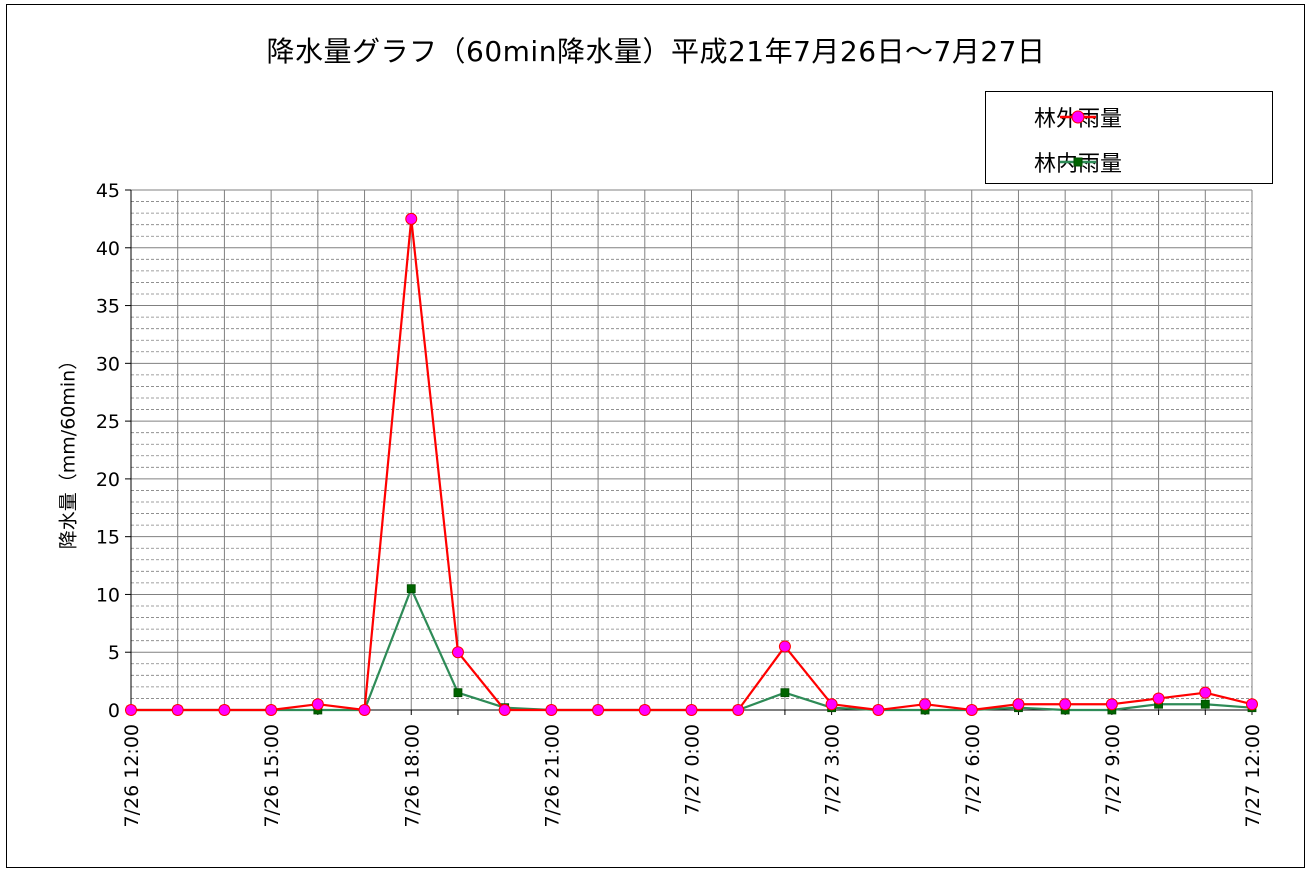 The width and height of the screenshot is (1312, 875). I want to click on legend-swatch-outside, so click(1078, 117).